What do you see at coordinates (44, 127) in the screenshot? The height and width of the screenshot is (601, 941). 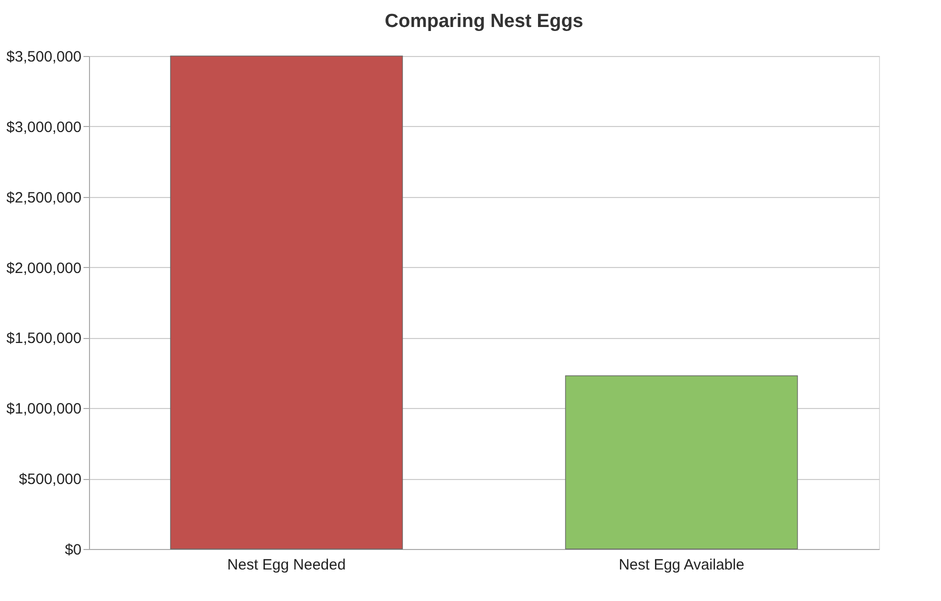 I see `y-tick-label: $3,000,000` at bounding box center [44, 127].